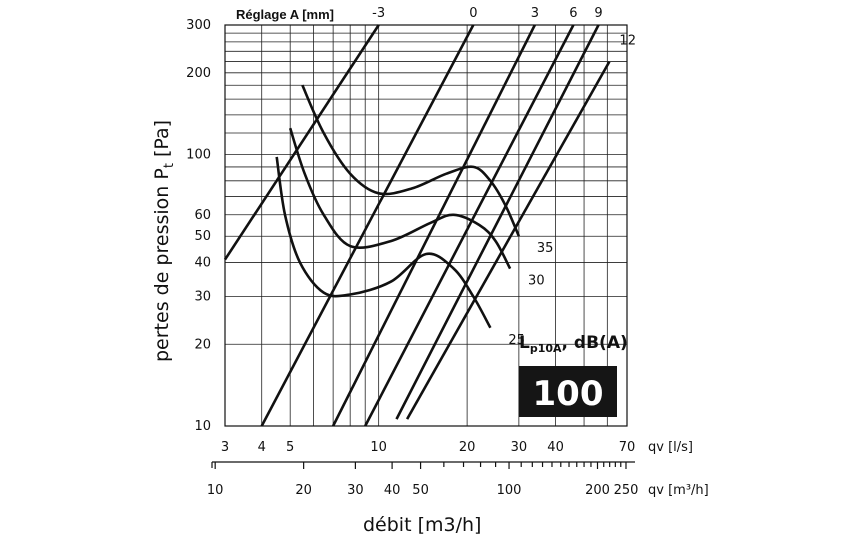 Image resolution: width=860 pixels, height=538 pixels. I want to click on x-secondary-unit-label: qv [m³/h], so click(678, 490).